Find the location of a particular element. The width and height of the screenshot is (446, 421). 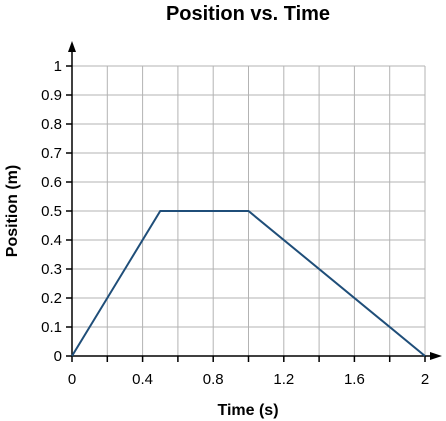

y-tick-label: 0.5 is located at coordinates (51, 211).